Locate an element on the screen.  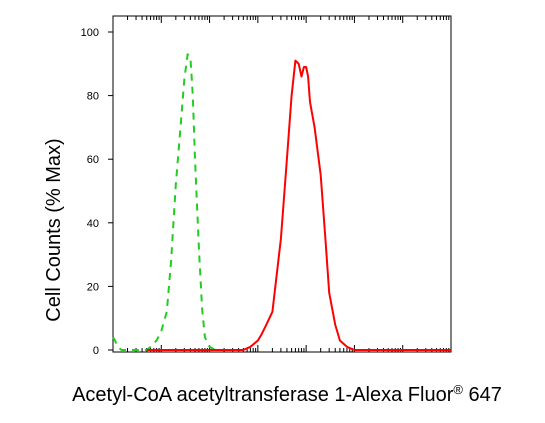
y-axis: 0 20 40 60 80 100 is located at coordinates (97, 192).